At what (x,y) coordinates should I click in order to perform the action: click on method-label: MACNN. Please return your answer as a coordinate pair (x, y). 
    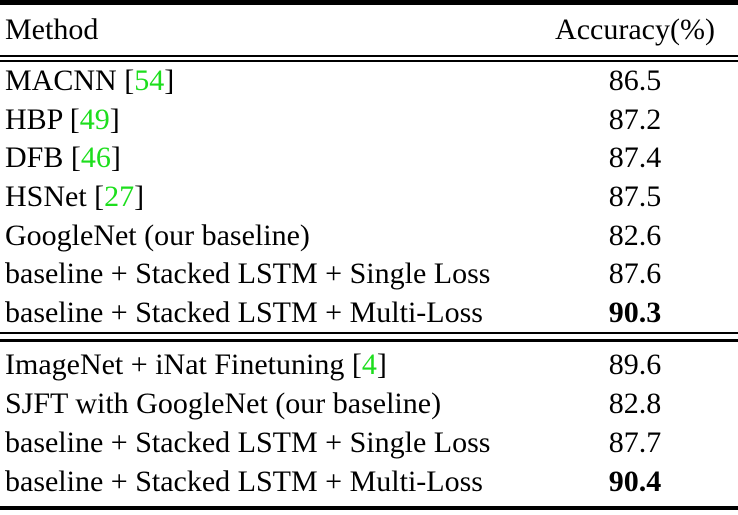
    Looking at the image, I should click on (65, 81).